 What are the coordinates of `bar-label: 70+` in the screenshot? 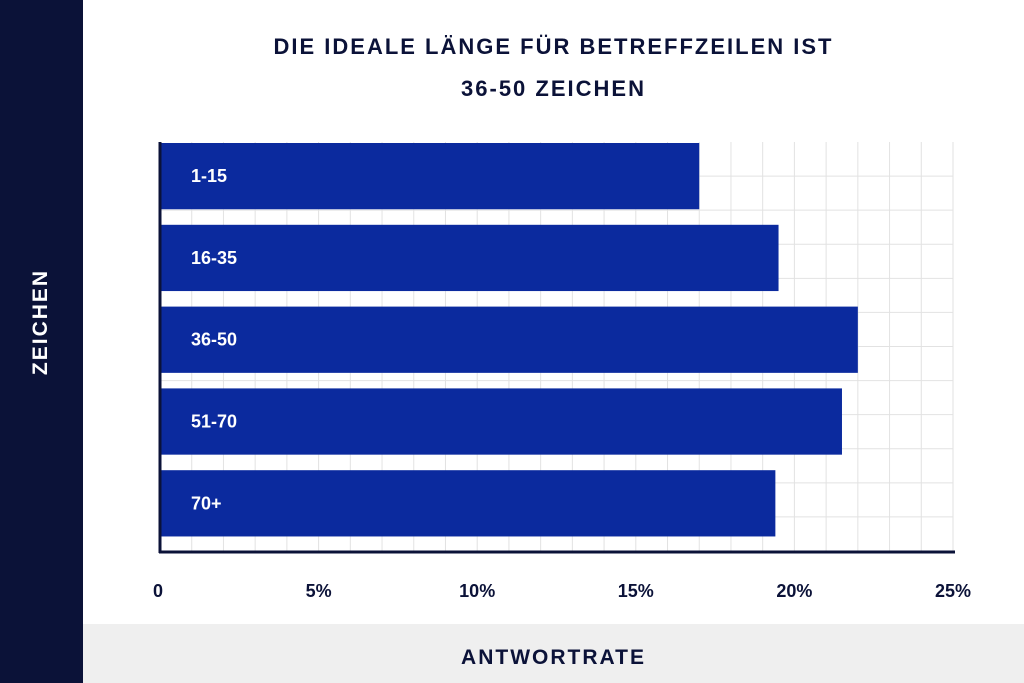 It's located at (206, 503).